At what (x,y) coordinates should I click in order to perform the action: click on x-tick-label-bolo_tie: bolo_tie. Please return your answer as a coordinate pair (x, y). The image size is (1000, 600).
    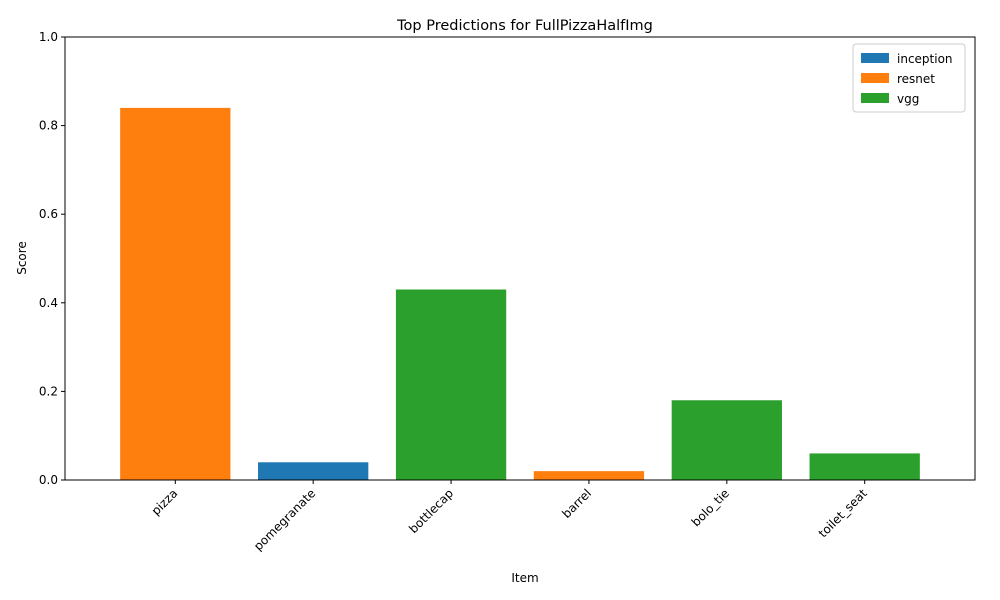
    Looking at the image, I should click on (710, 507).